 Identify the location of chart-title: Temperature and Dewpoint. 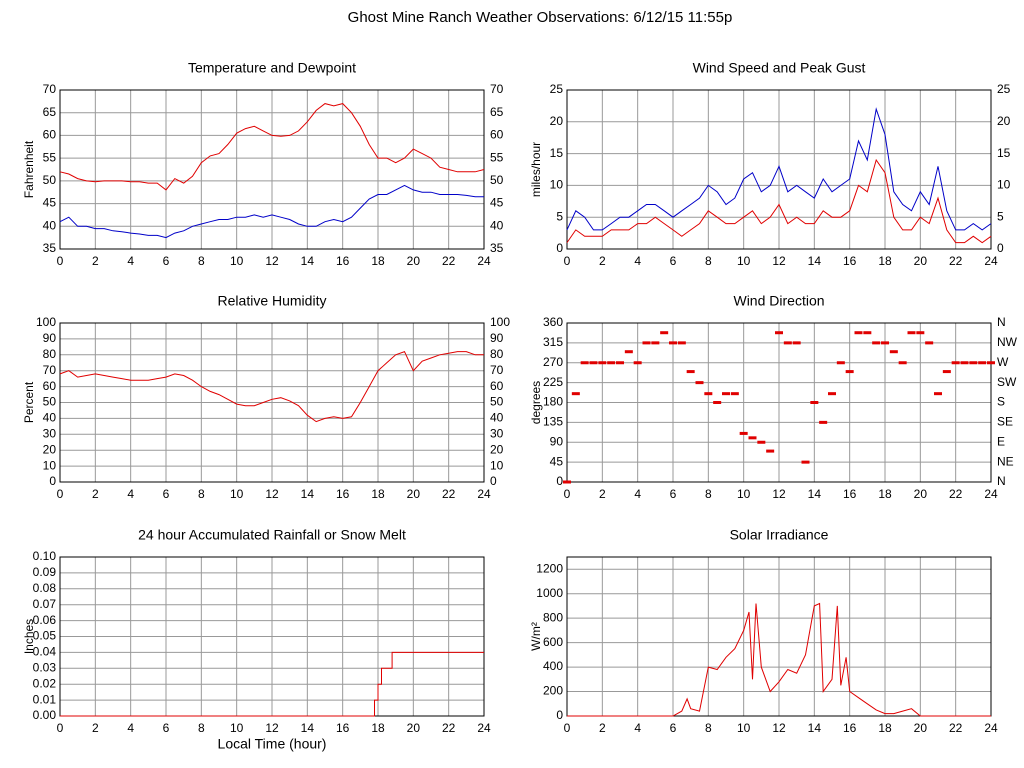
(272, 68).